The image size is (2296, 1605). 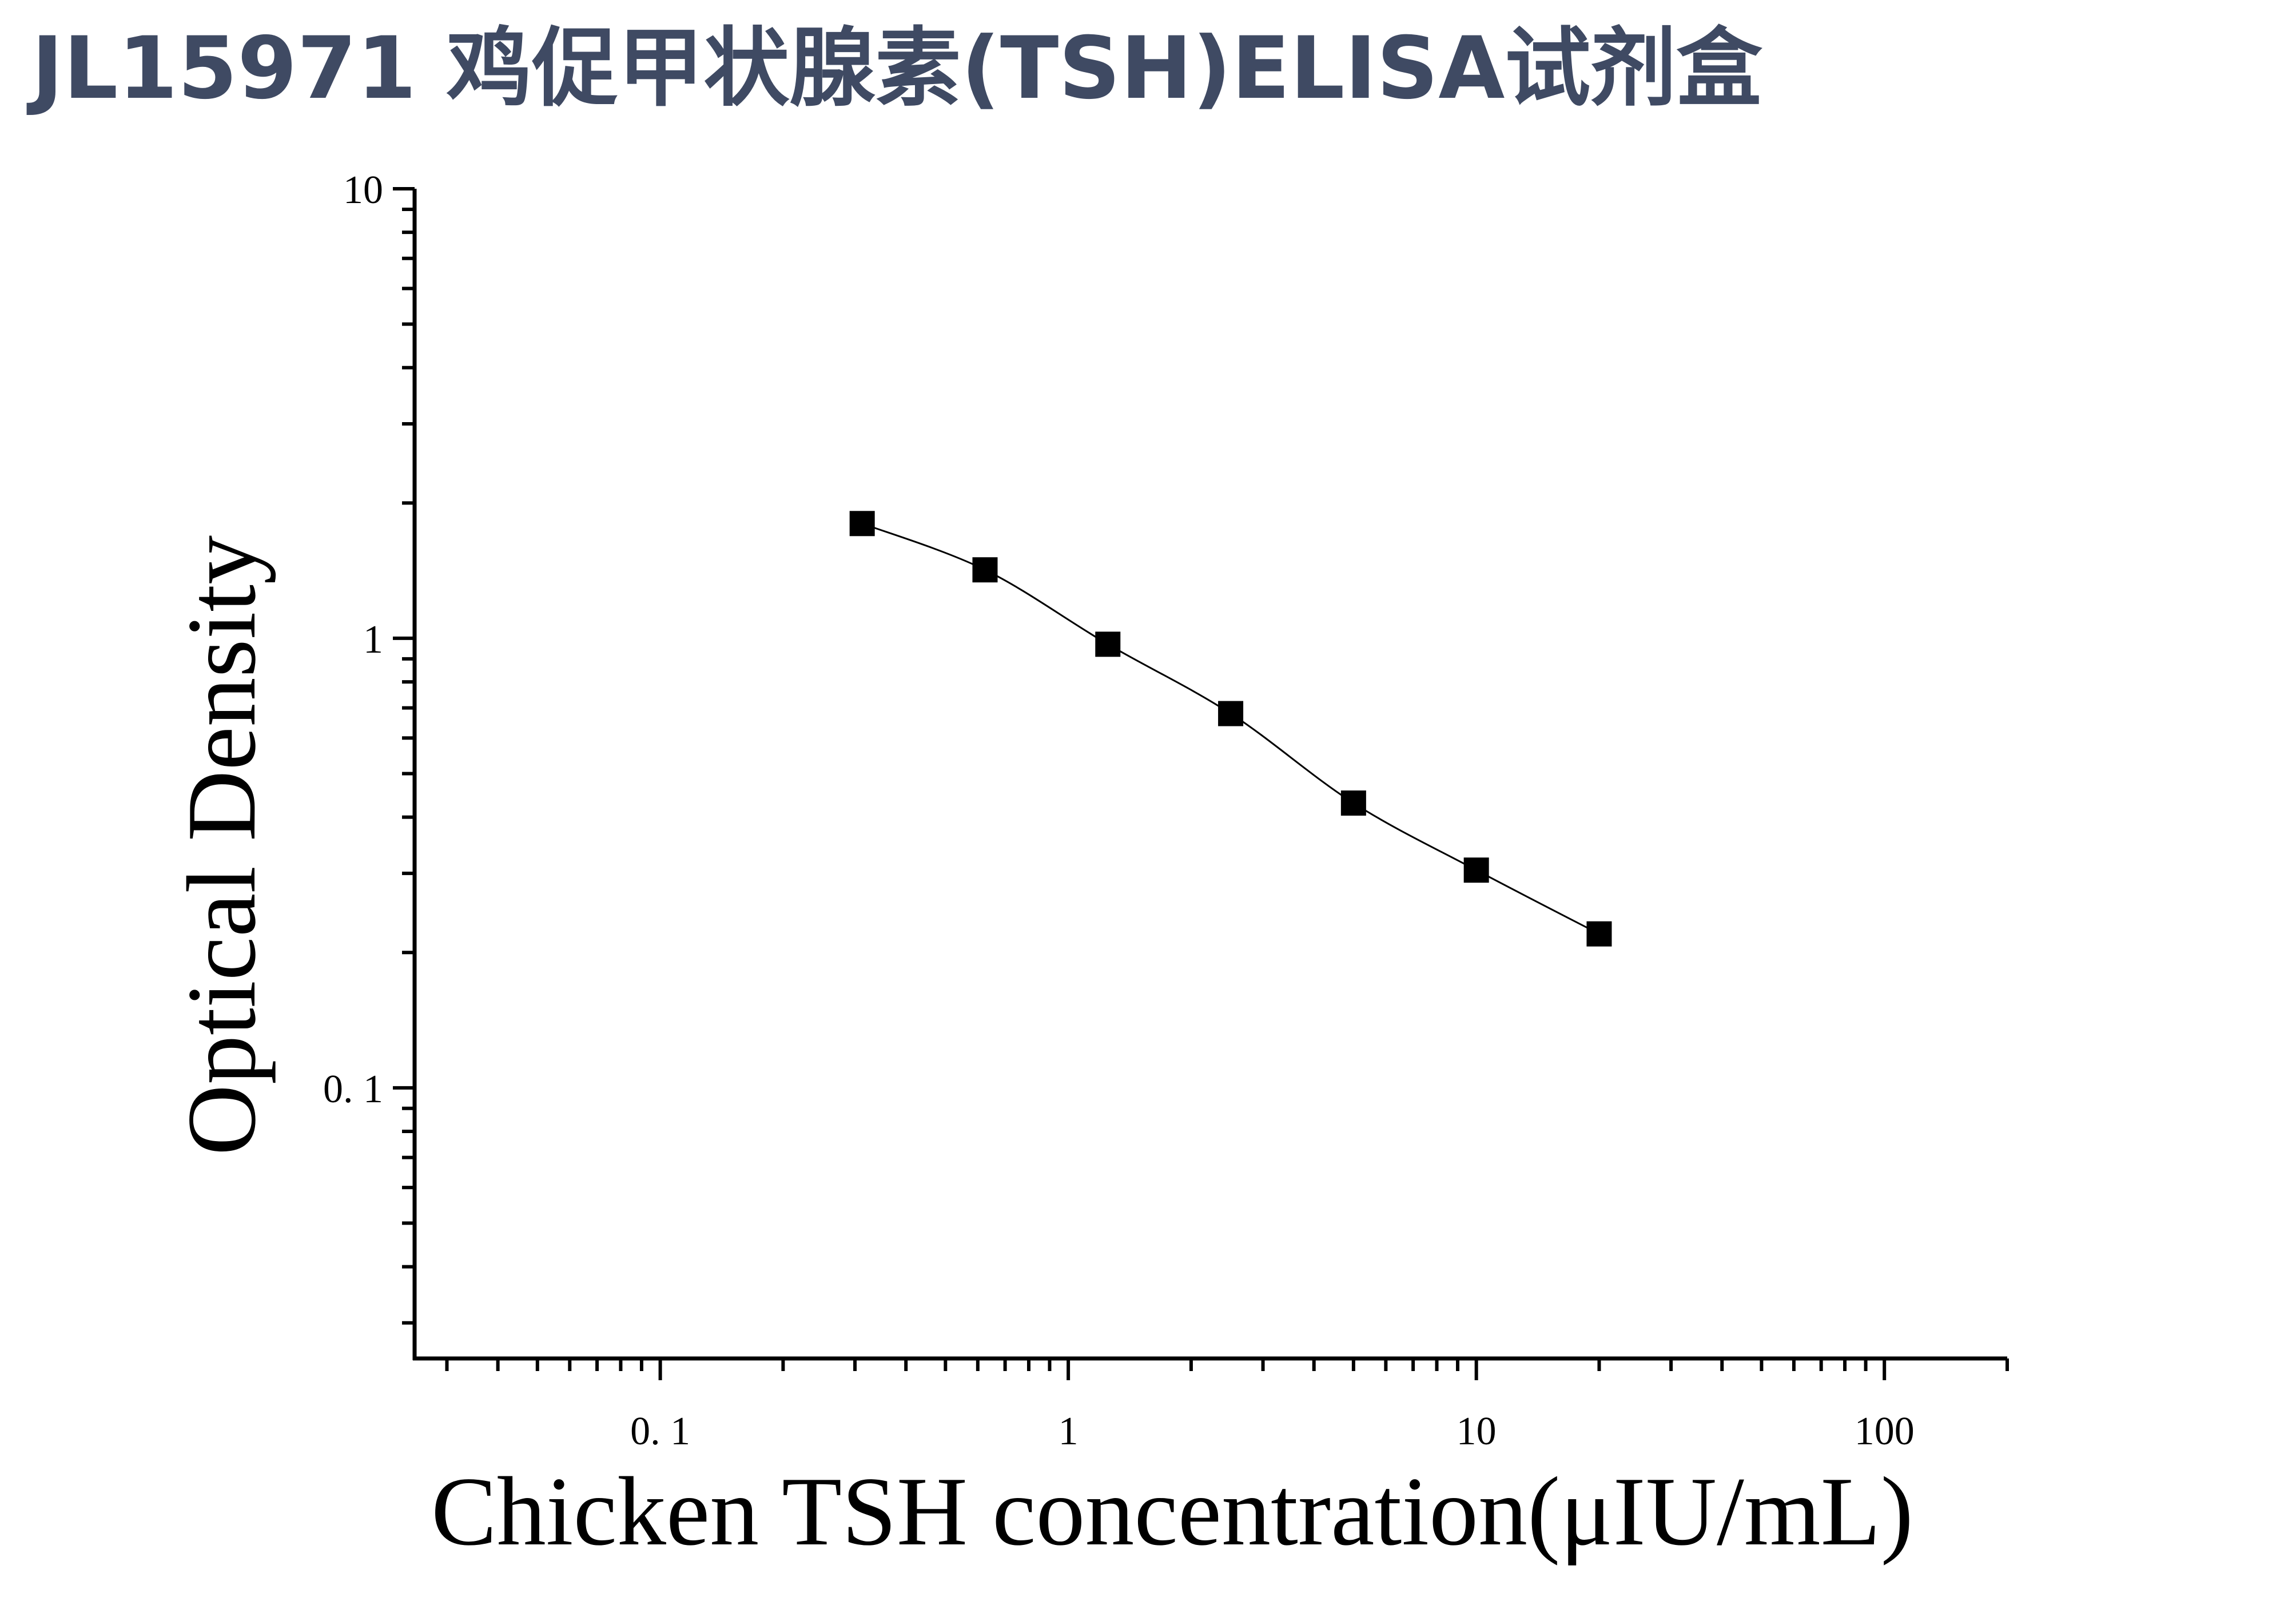 What do you see at coordinates (353, 1089) in the screenshot?
I see `y-tick-label: 0. 1` at bounding box center [353, 1089].